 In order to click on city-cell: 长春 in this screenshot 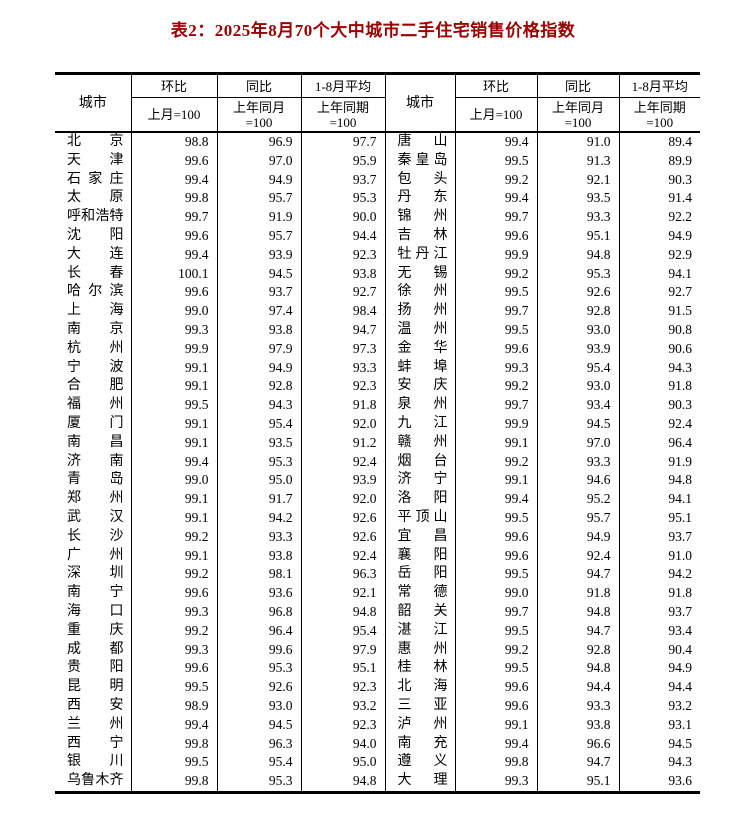, I will do `click(95, 273)`.